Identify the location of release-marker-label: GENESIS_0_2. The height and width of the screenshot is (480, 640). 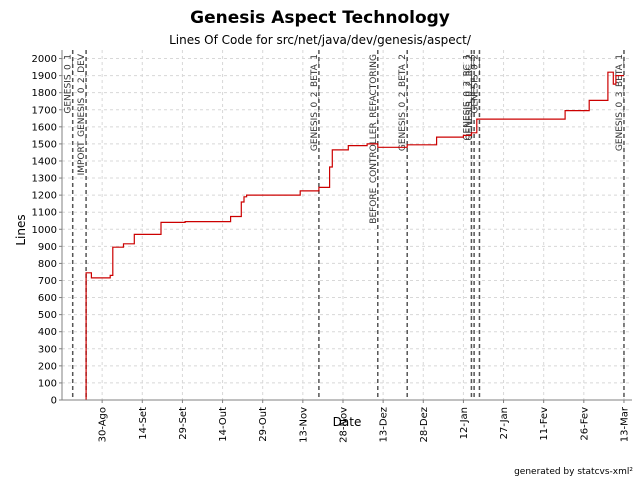
(475, 84).